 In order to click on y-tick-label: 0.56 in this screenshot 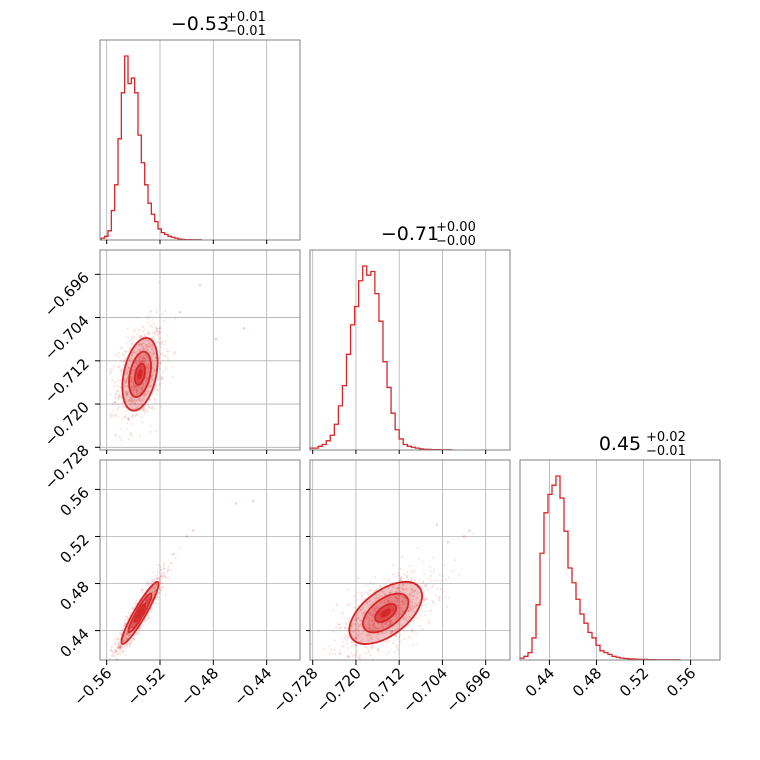, I will do `click(74, 502)`.